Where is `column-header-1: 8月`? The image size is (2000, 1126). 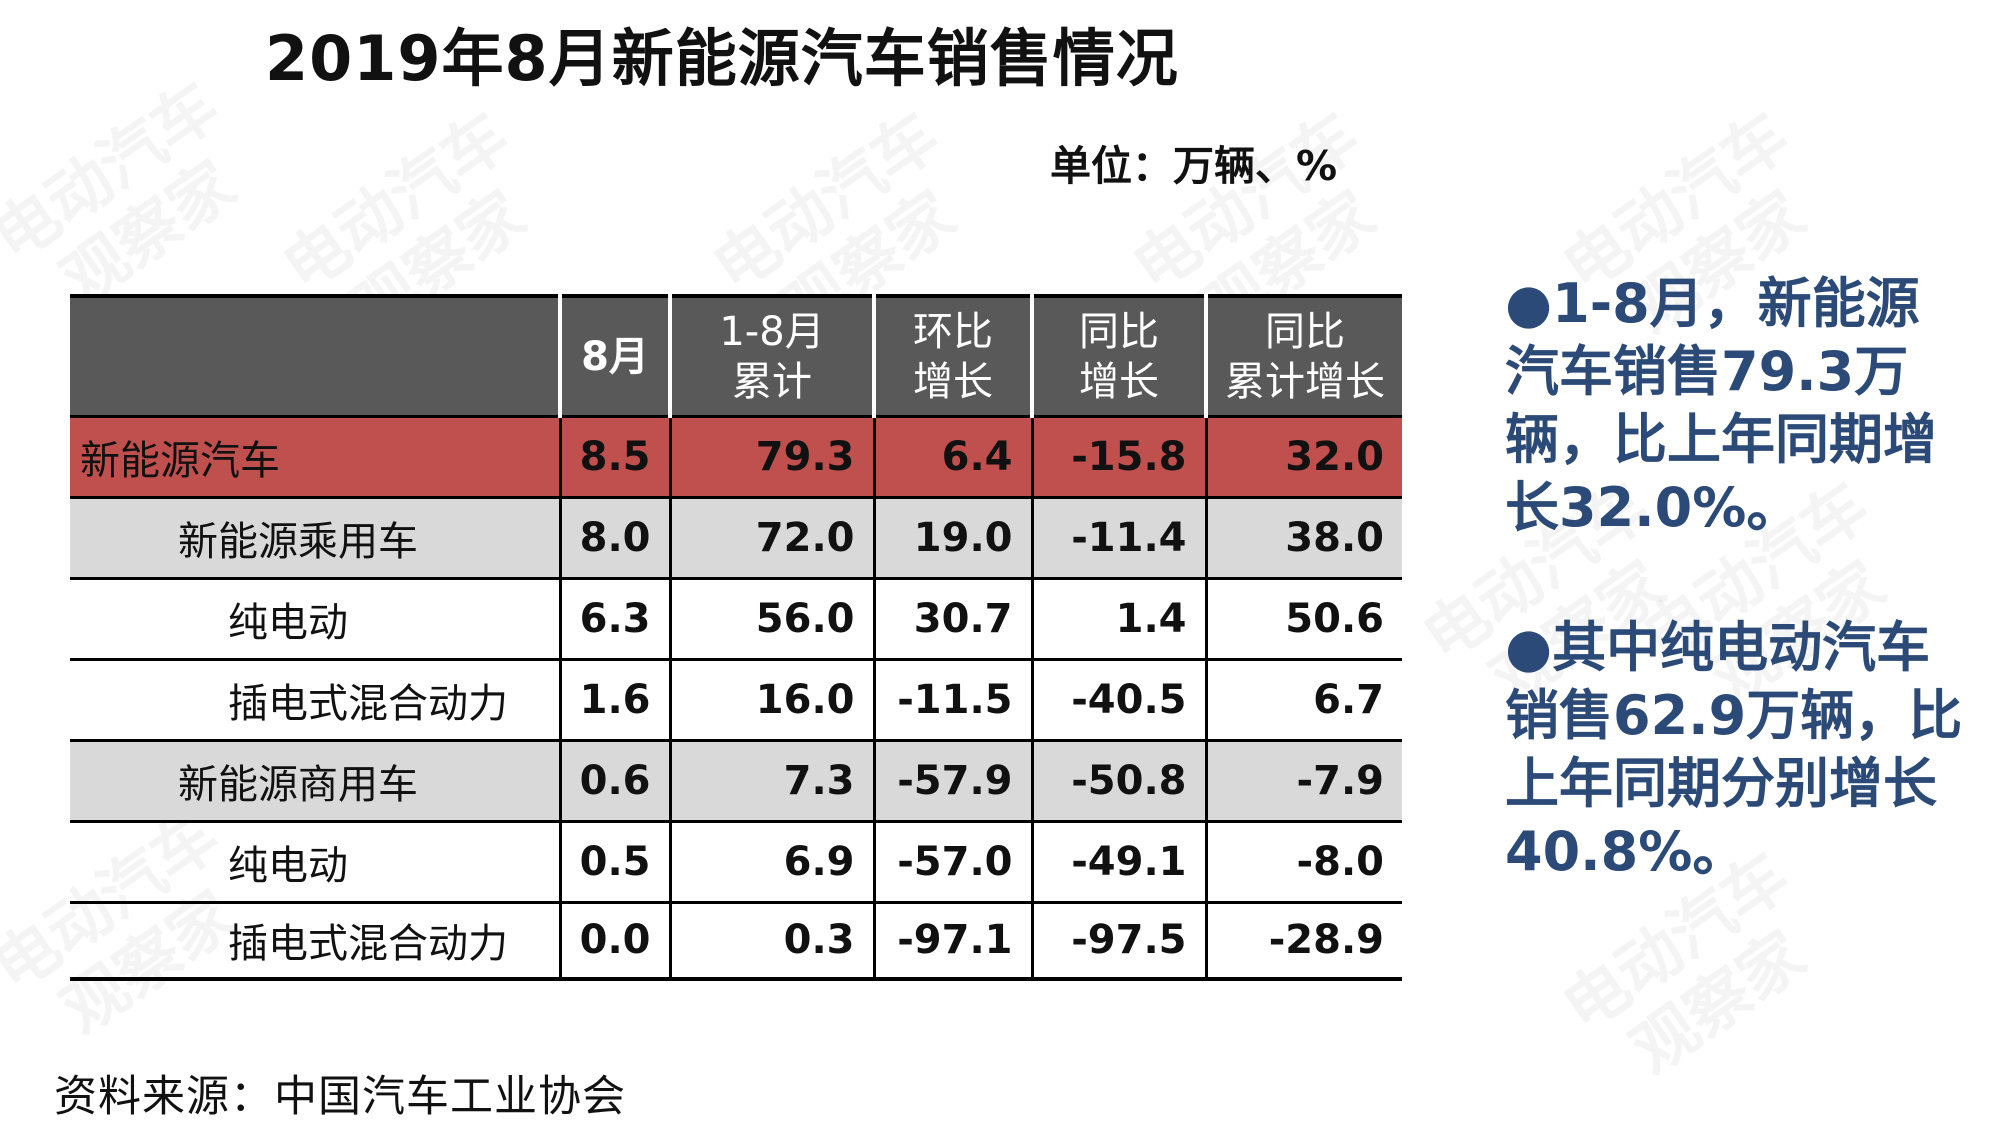 column-header-1: 8月 is located at coordinates (614, 356).